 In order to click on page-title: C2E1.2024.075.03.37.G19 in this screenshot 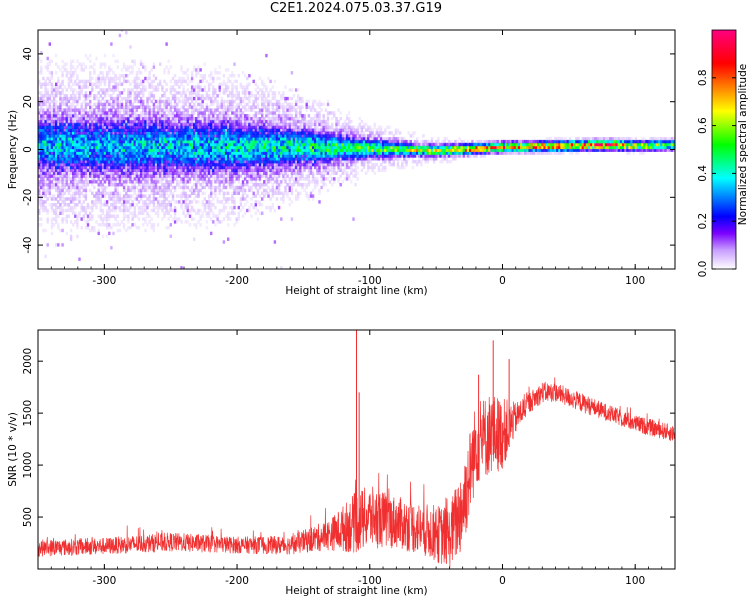, I will do `click(356, 8)`.